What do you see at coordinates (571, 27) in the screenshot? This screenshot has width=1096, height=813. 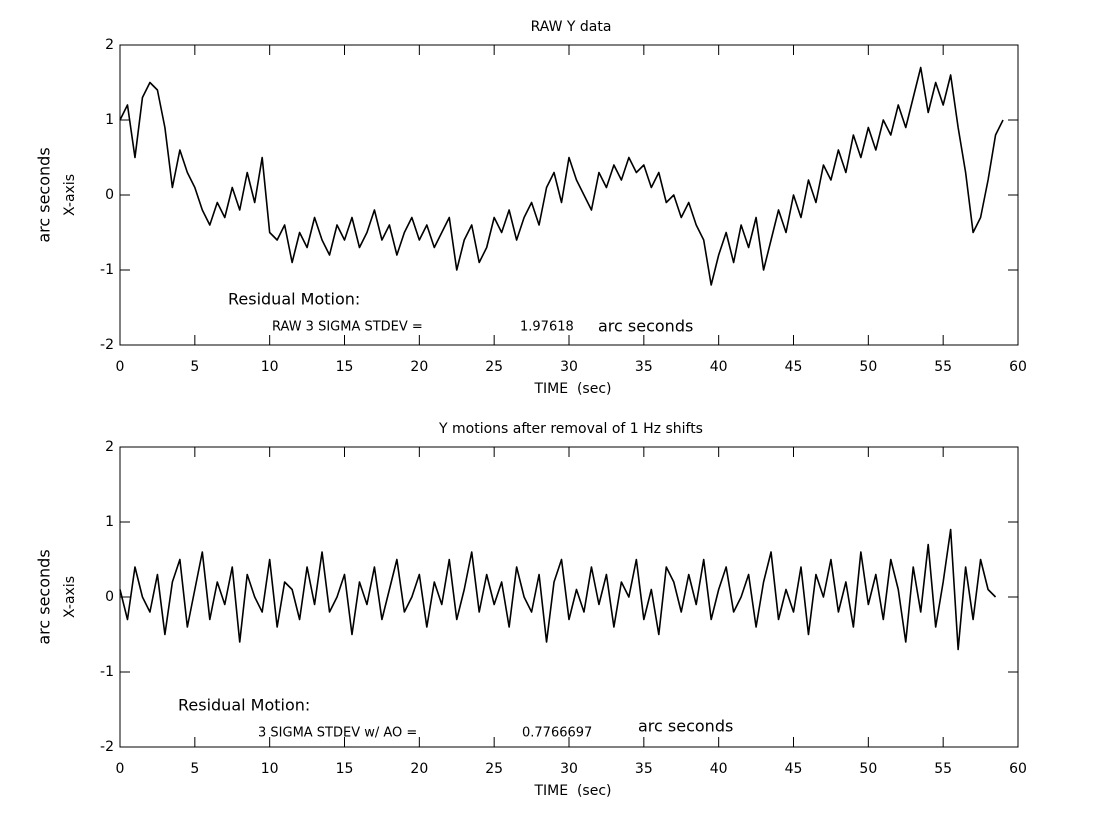 I see `chart-title: RAW Y data` at bounding box center [571, 27].